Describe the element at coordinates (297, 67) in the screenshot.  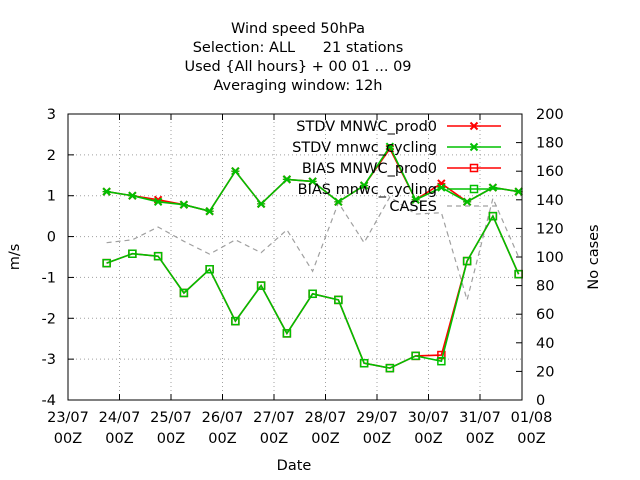
I see `chart-title-line-3: Used {All hours} + 00 01 ... 09` at that location.